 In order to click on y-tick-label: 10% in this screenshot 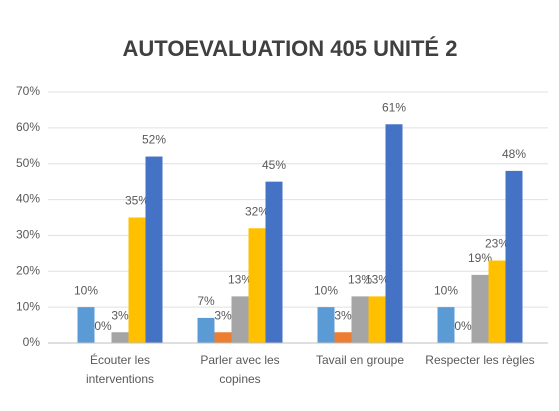, I will do `click(28, 306)`.